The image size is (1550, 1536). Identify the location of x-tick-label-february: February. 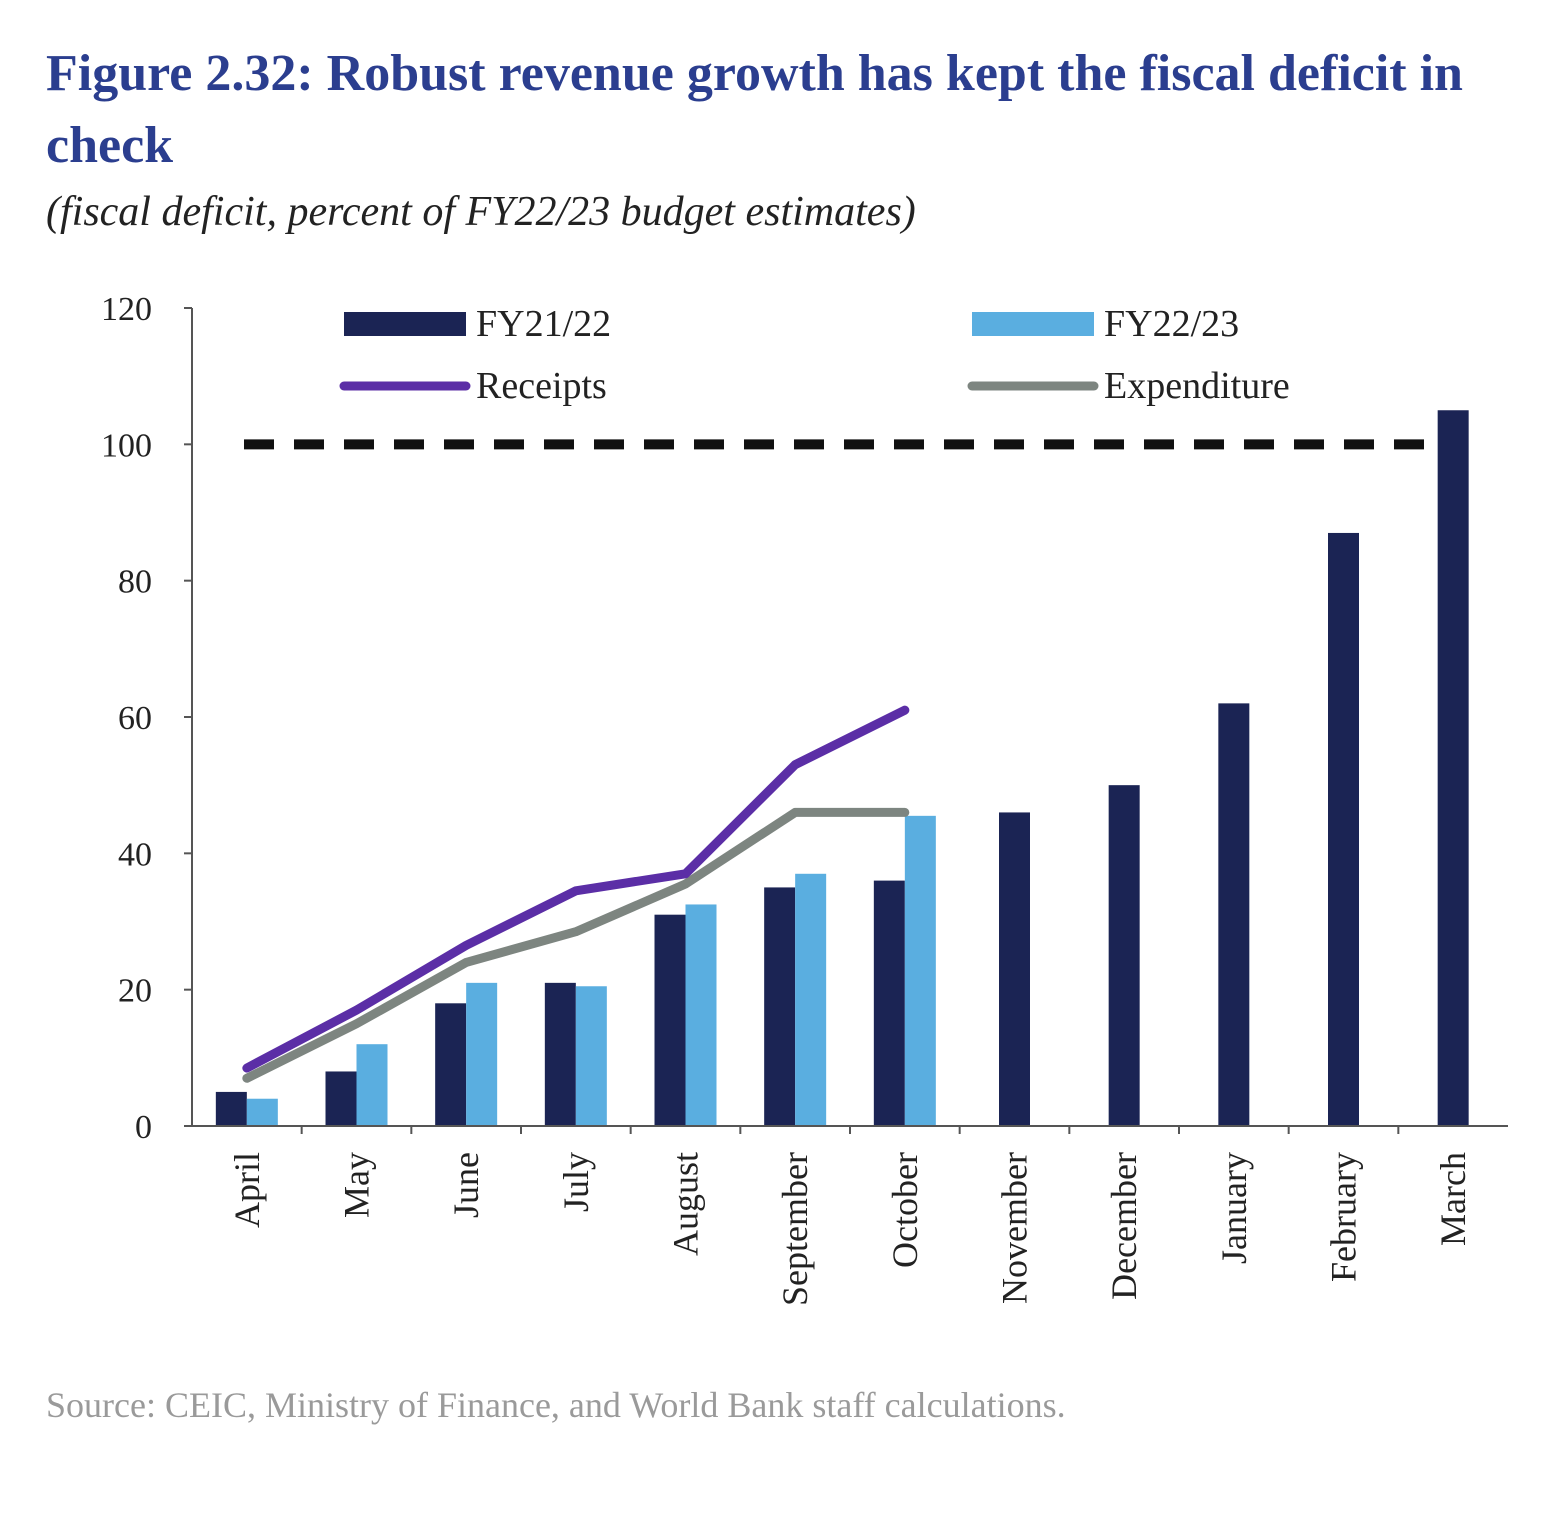
(1344, 1217).